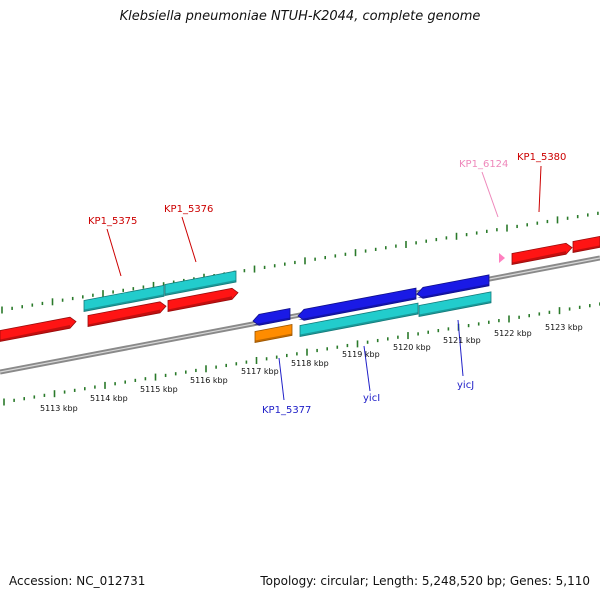 The width and height of the screenshot is (600, 600). Describe the element at coordinates (310, 363) in the screenshot. I see `tick-label: 5118 kbp` at that location.